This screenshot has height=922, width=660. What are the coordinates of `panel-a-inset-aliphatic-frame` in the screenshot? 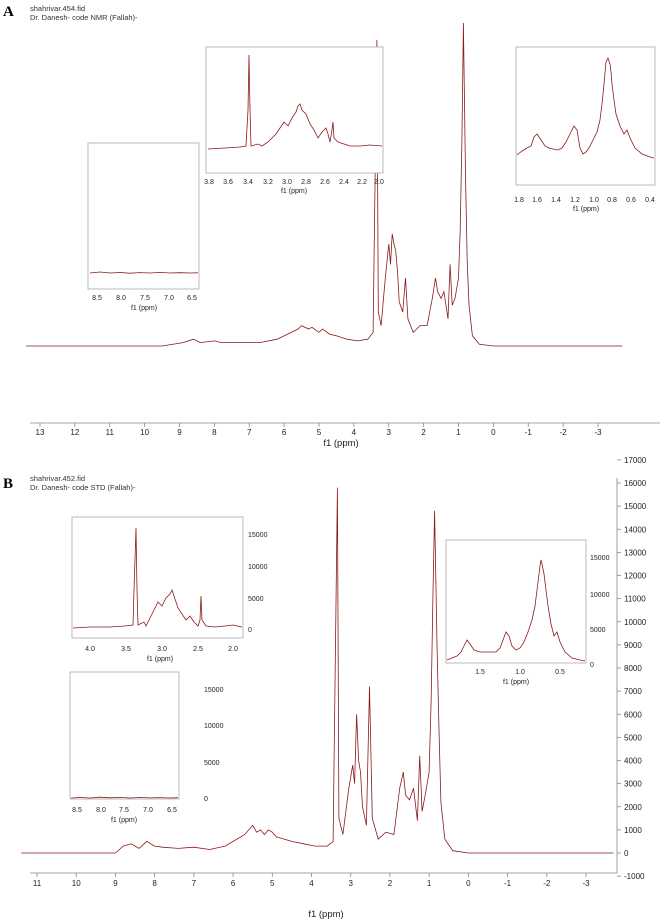 It's located at (585, 116).